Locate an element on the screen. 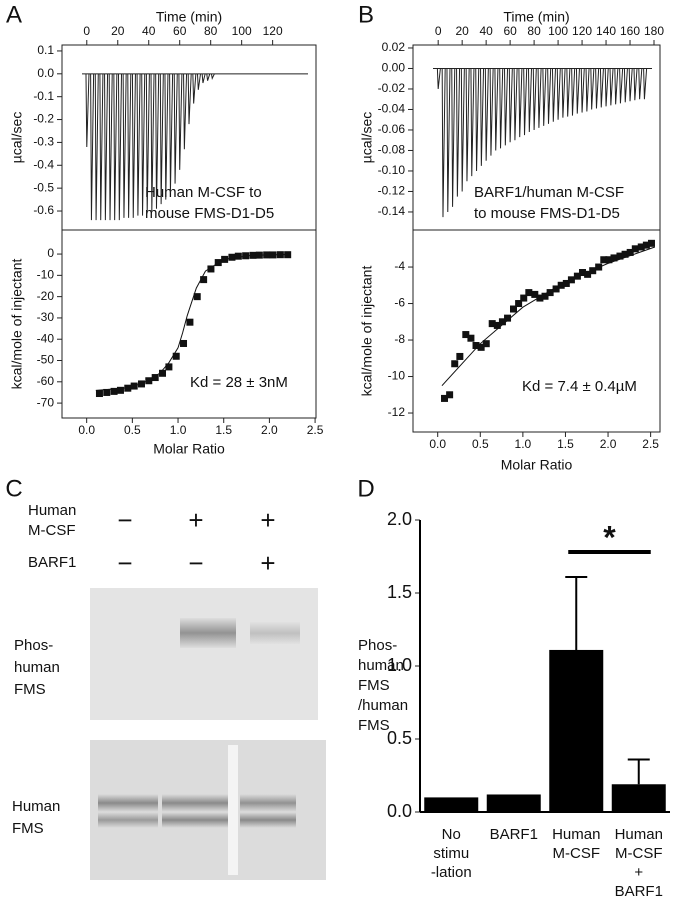  x-tick-label: 0 is located at coordinates (438, 31).